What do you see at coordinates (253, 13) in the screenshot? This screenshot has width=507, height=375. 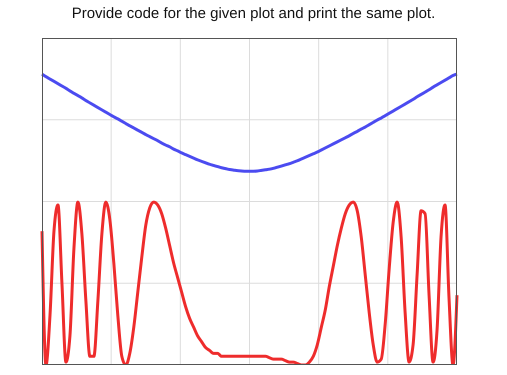 I see `chart-title: Provide code for the given plot and print the same plot.` at bounding box center [253, 13].